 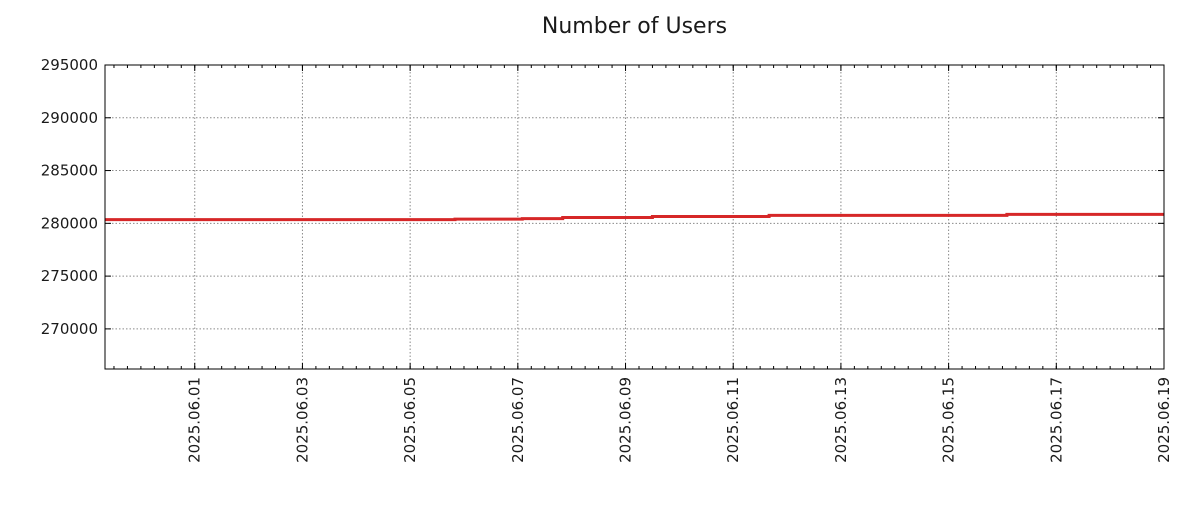 I want to click on x-tick-label: 2025.06.17, so click(x=1056, y=420).